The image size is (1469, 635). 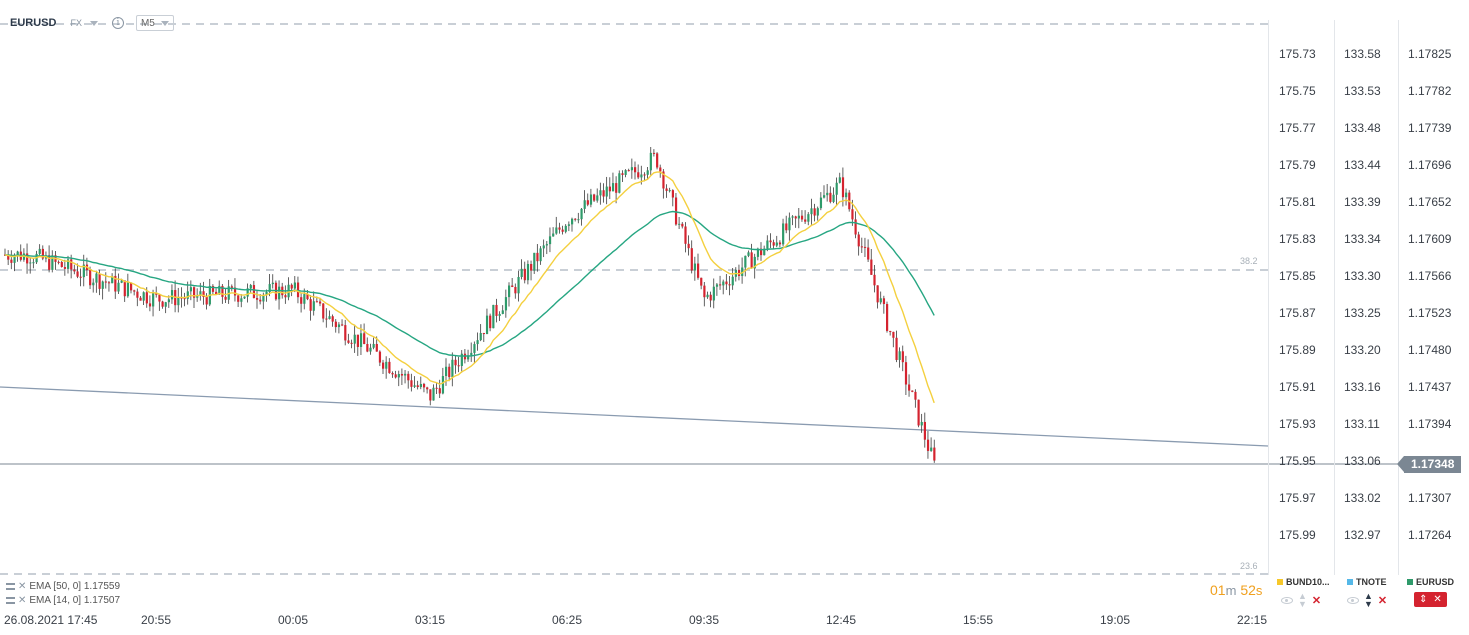 What do you see at coordinates (1362, 276) in the screenshot?
I see `price-tick: 133.30` at bounding box center [1362, 276].